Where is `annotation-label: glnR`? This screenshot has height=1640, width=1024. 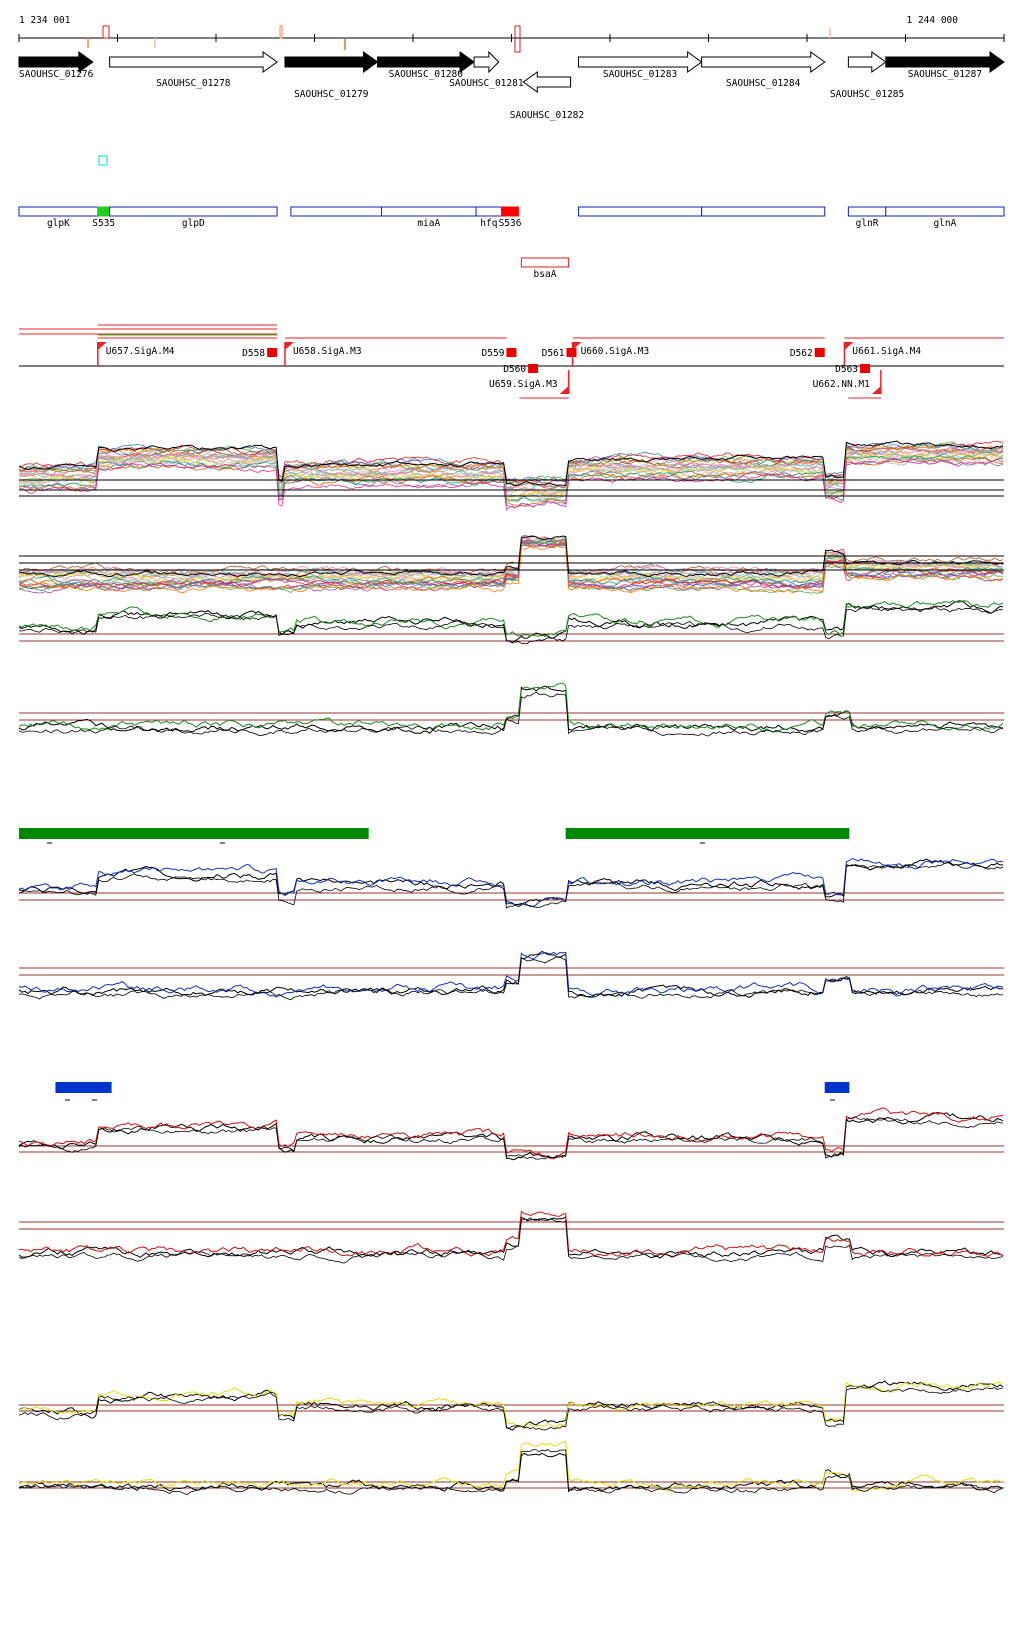 annotation-label: glnR is located at coordinates (867, 223).